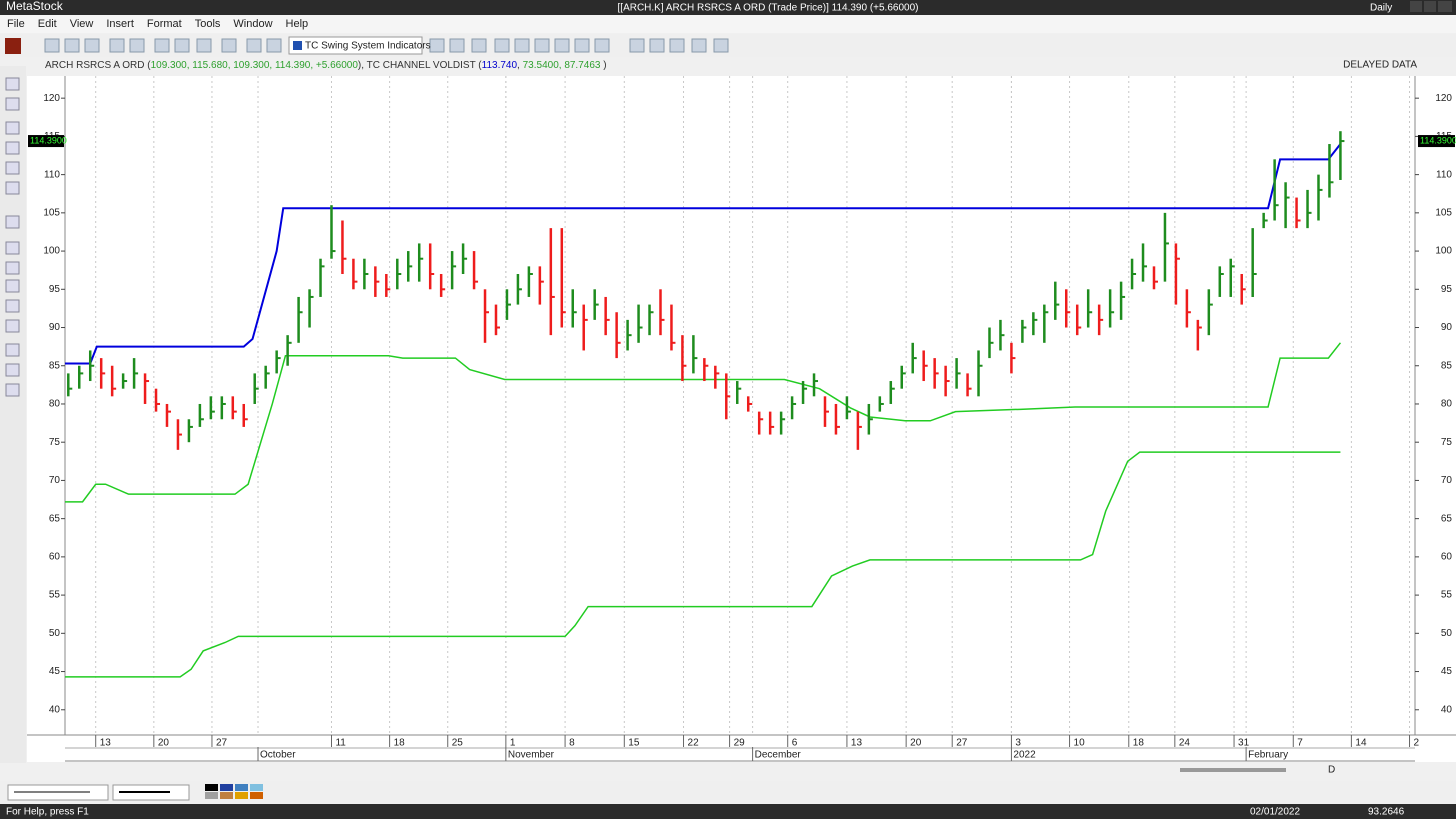 The width and height of the screenshot is (1456, 819). I want to click on y-tick-label-right: 100, so click(1443, 251).